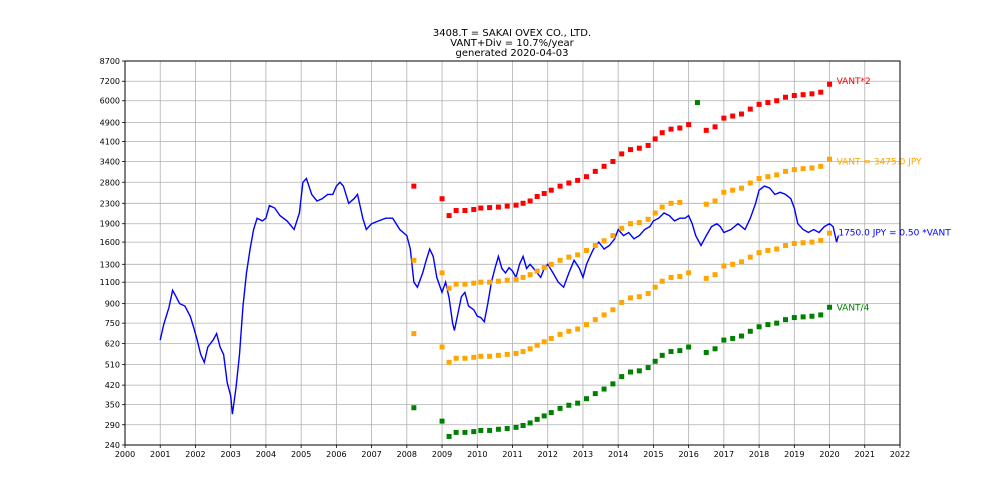 Image resolution: width=1000 pixels, height=500 pixels. What do you see at coordinates (512, 43) in the screenshot?
I see `chart-subtitle: VANT+Div = 10.7%/year` at bounding box center [512, 43].